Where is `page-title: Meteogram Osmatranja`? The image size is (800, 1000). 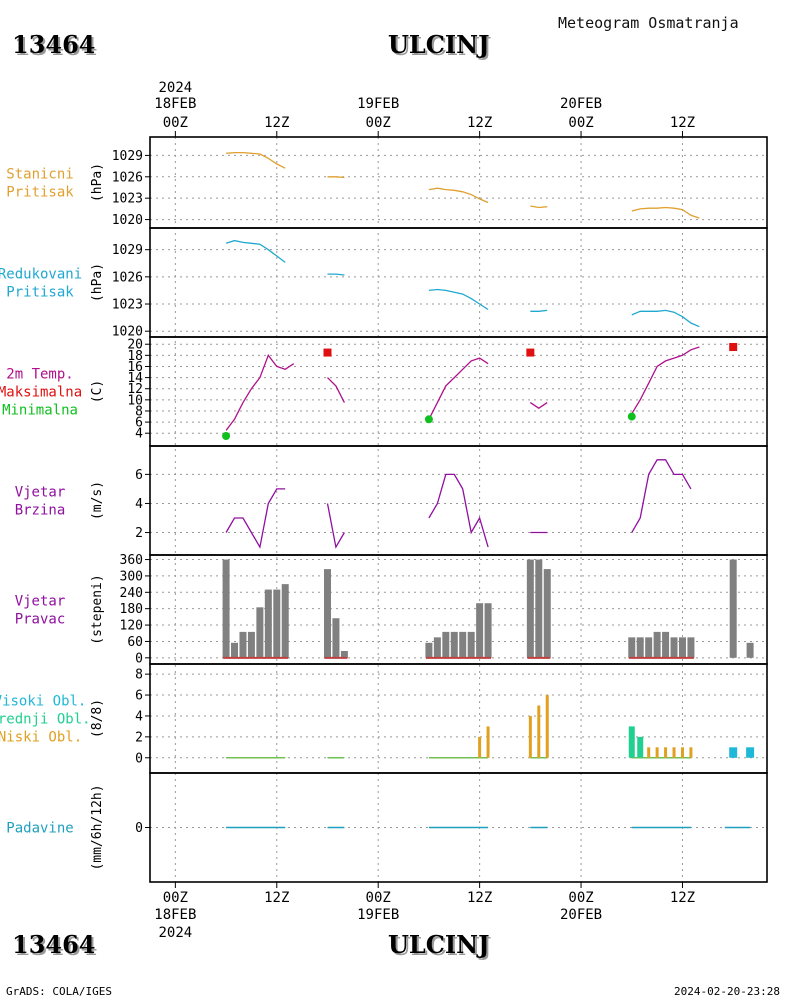
page-title: Meteogram Osmatranja is located at coordinates (648, 23).